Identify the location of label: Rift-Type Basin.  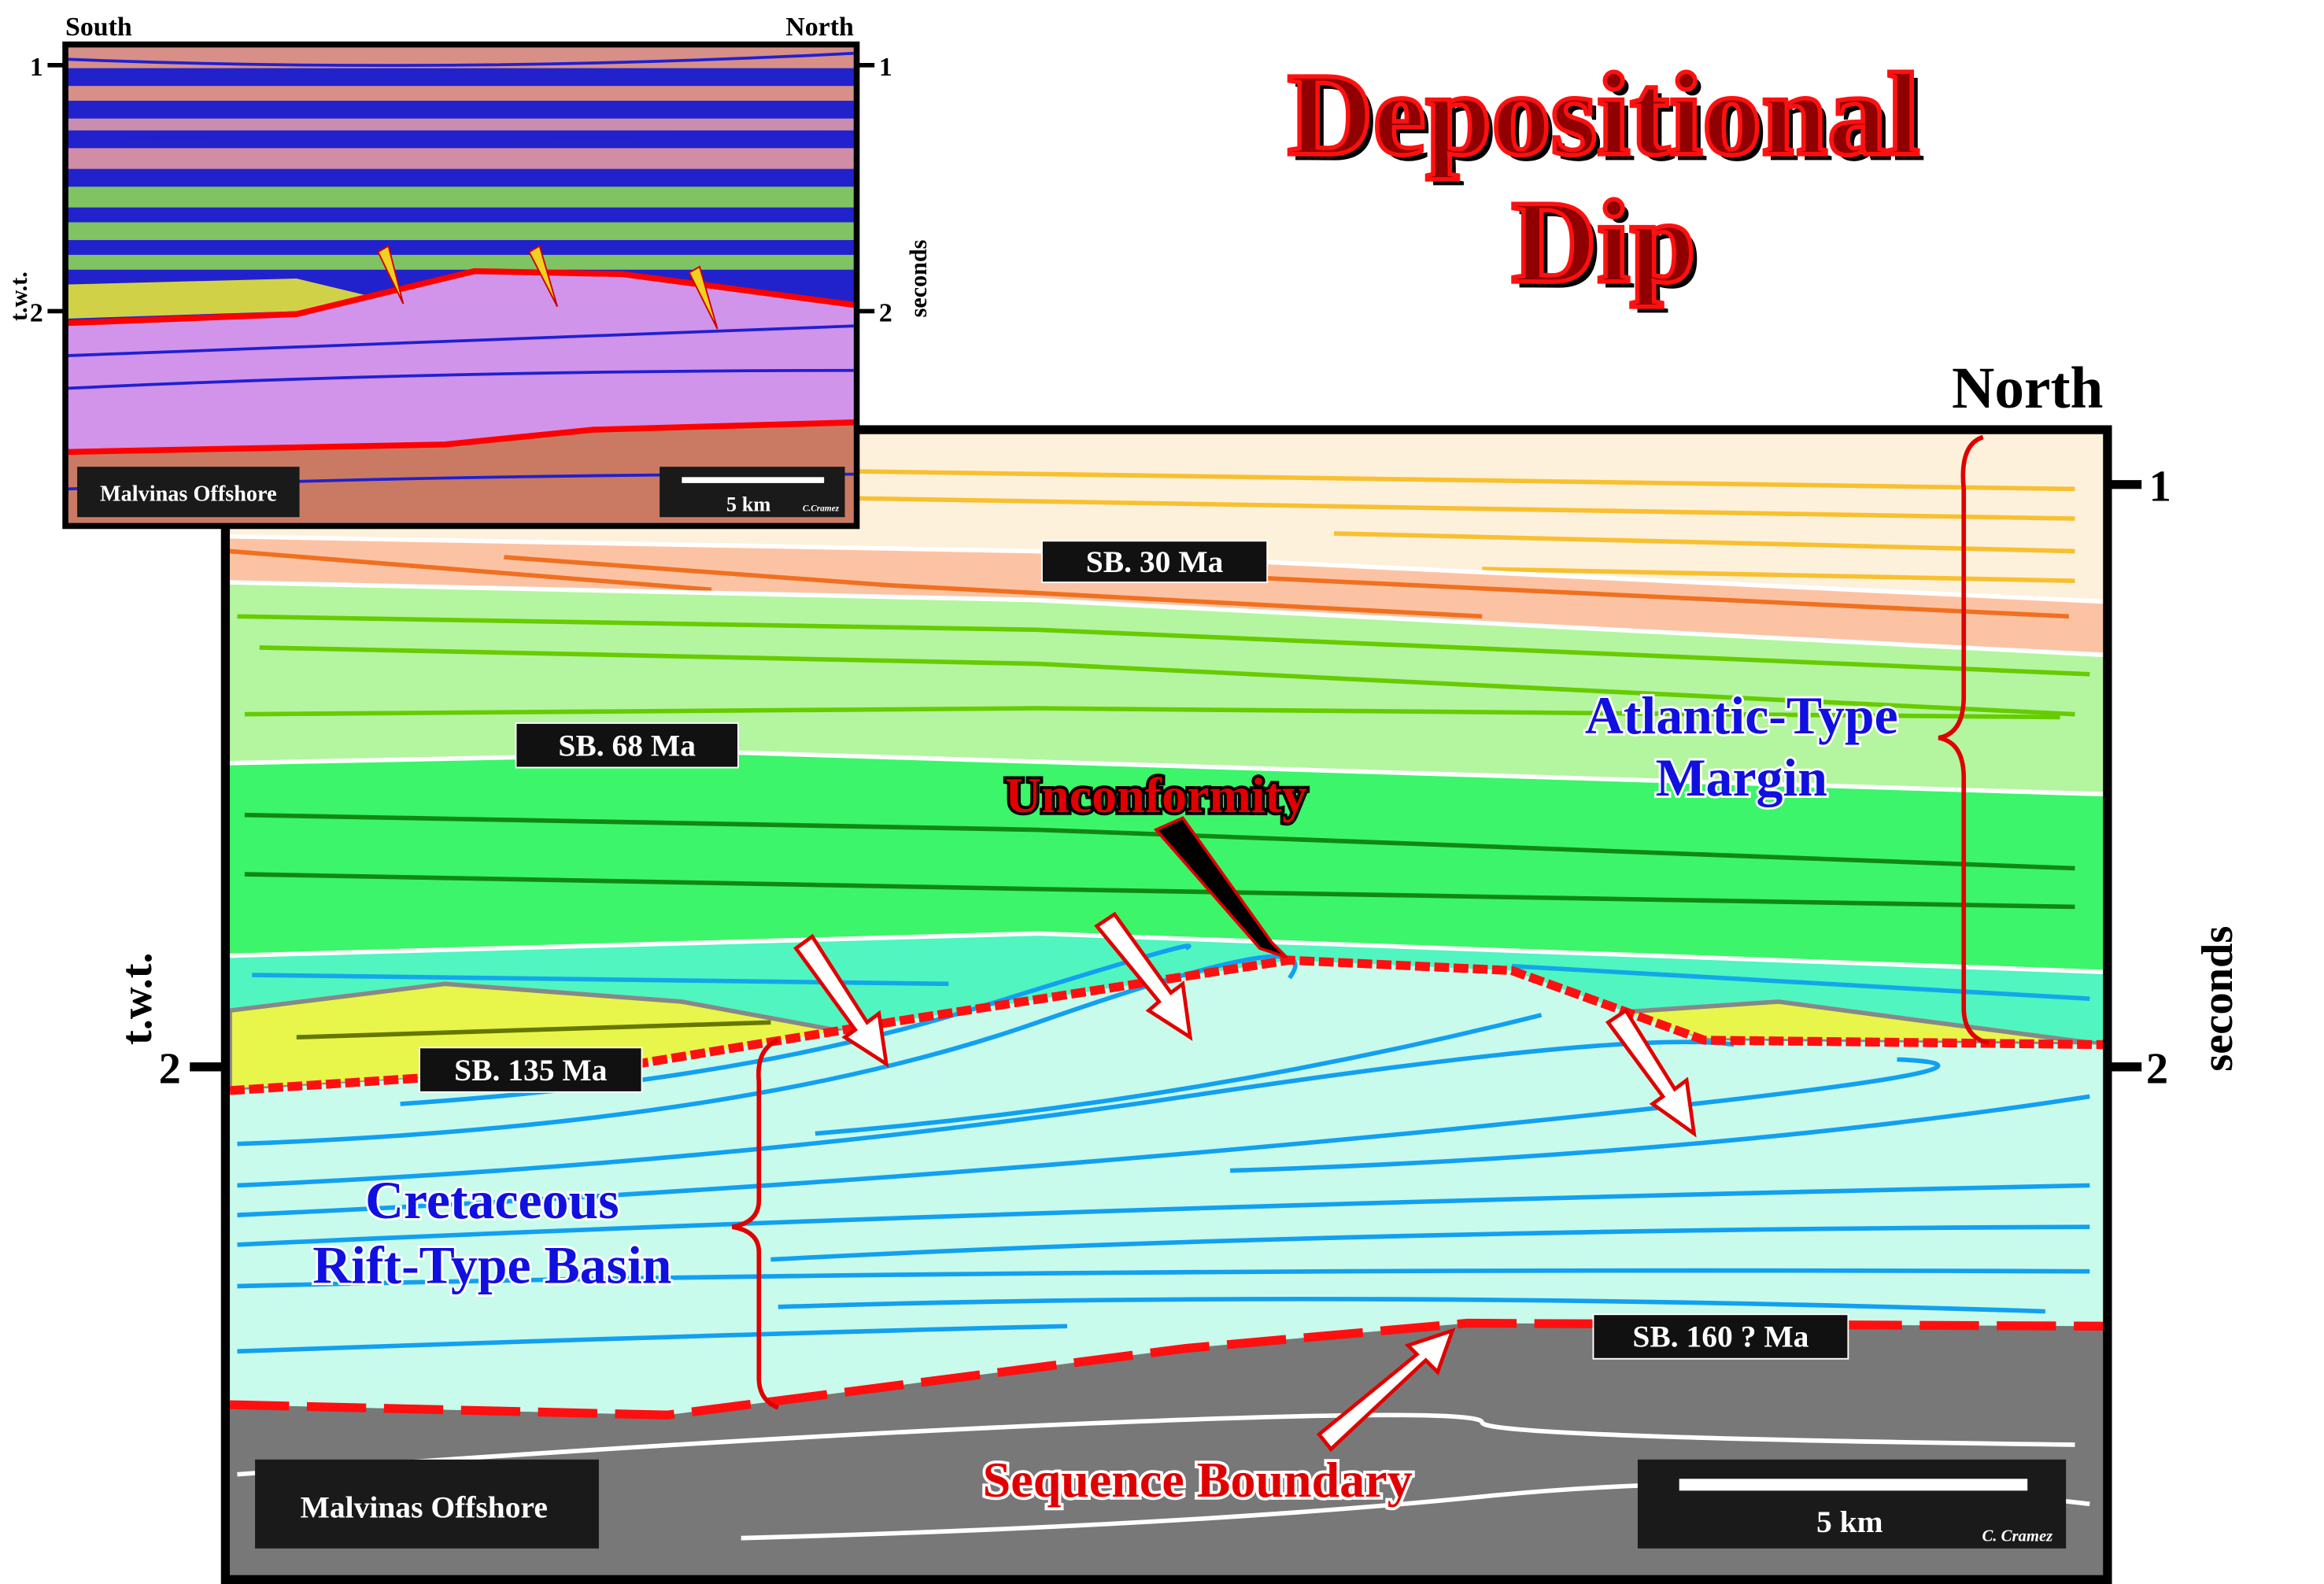
(491, 1265).